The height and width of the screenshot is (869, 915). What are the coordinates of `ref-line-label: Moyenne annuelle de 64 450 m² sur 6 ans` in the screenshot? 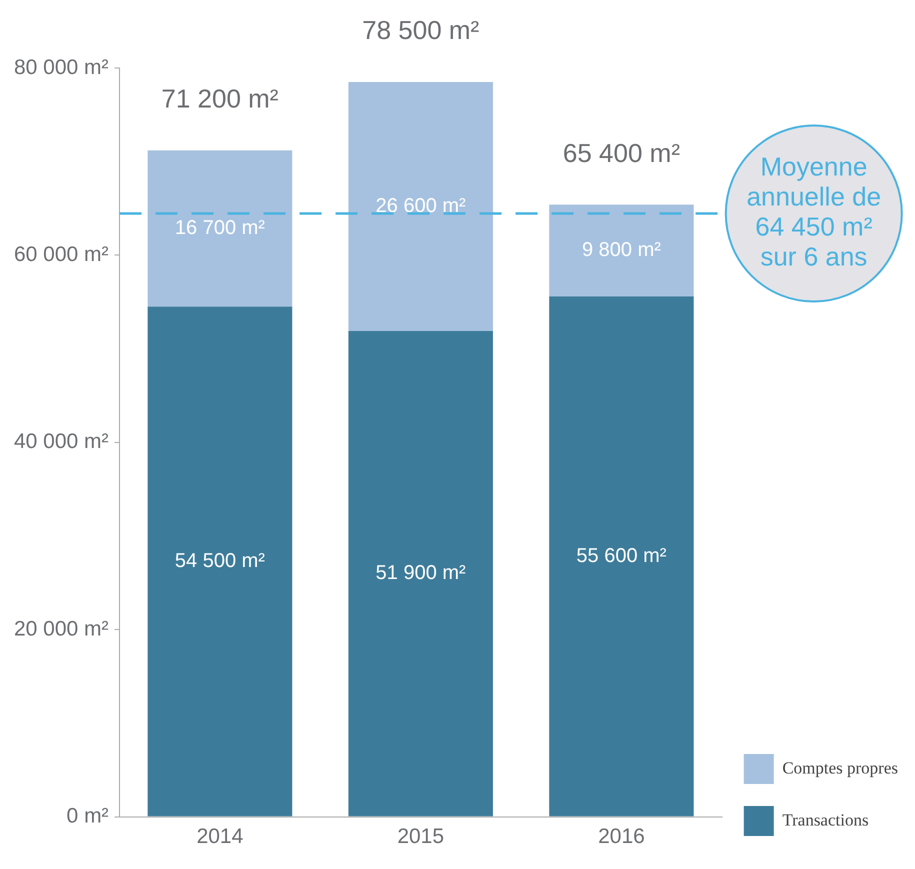 It's located at (814, 212).